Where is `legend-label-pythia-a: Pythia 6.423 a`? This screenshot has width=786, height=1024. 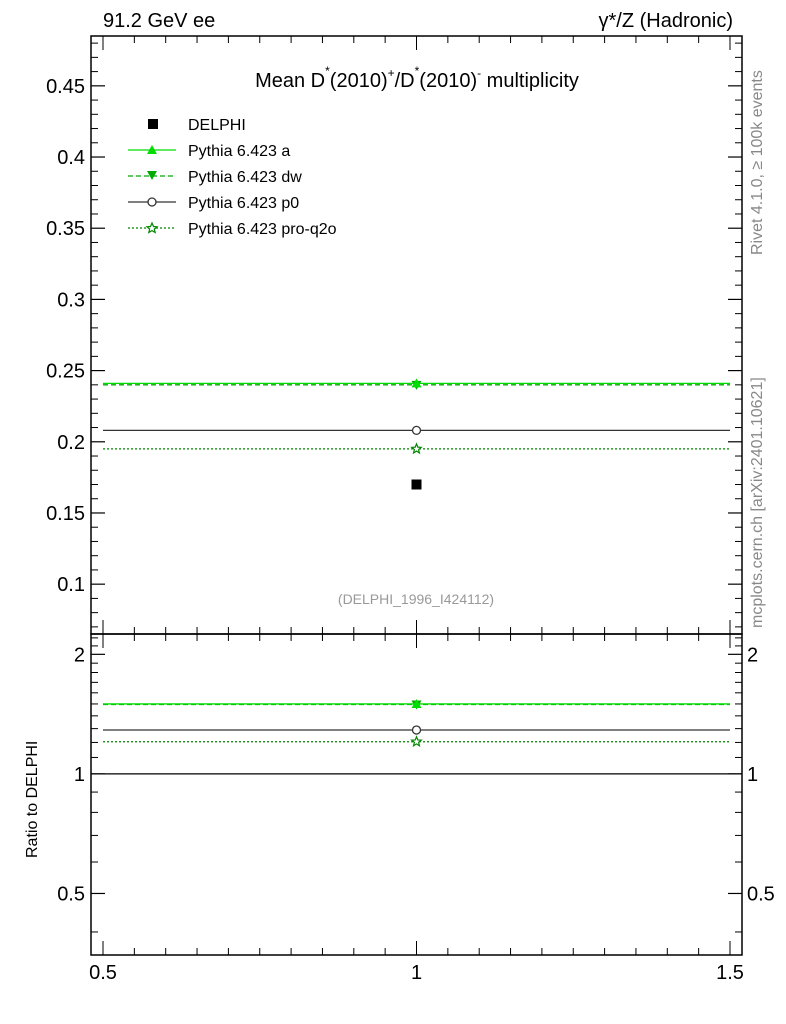
legend-label-pythia-a: Pythia 6.423 a is located at coordinates (239, 151).